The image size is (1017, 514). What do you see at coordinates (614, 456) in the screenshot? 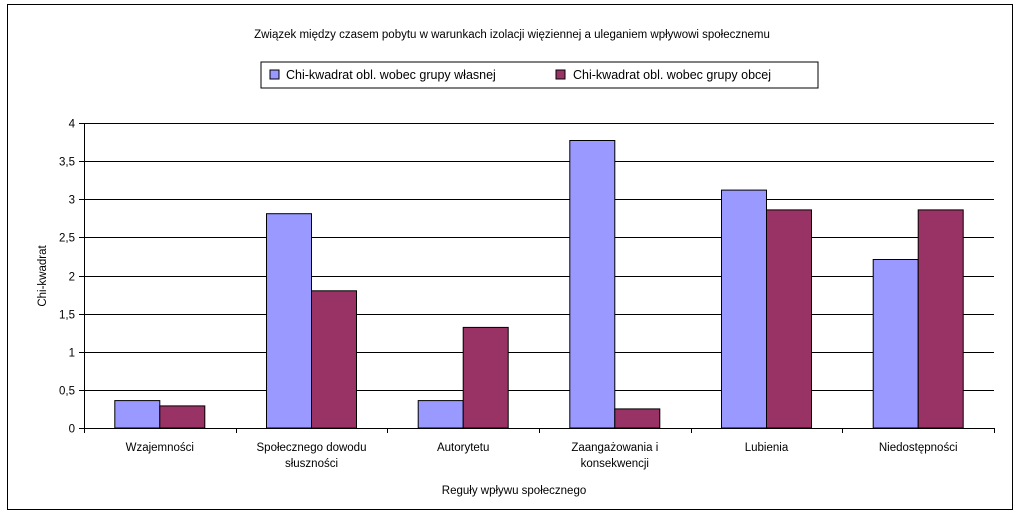
I see `x-tick-label: Zaangażowania i konsekwencji` at bounding box center [614, 456].